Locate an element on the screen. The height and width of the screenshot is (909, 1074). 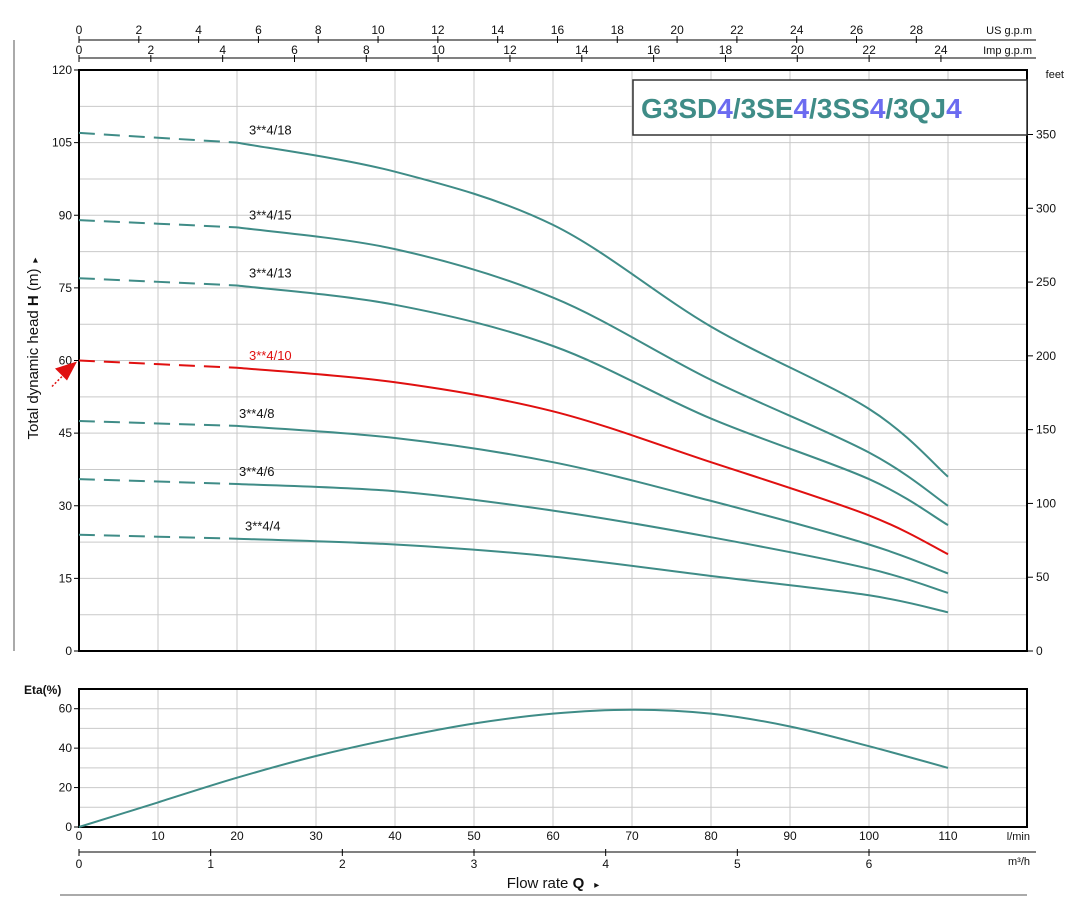
flow-rate-axis-title-symbol: Q is located at coordinates (579, 883).